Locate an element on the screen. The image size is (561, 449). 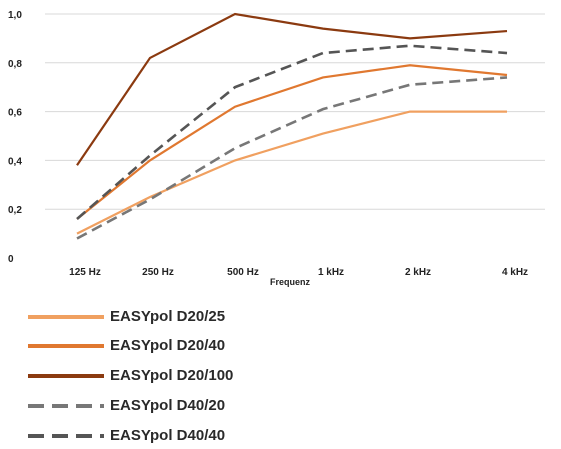
legend-label: EASYpol D20/40 is located at coordinates (168, 345).